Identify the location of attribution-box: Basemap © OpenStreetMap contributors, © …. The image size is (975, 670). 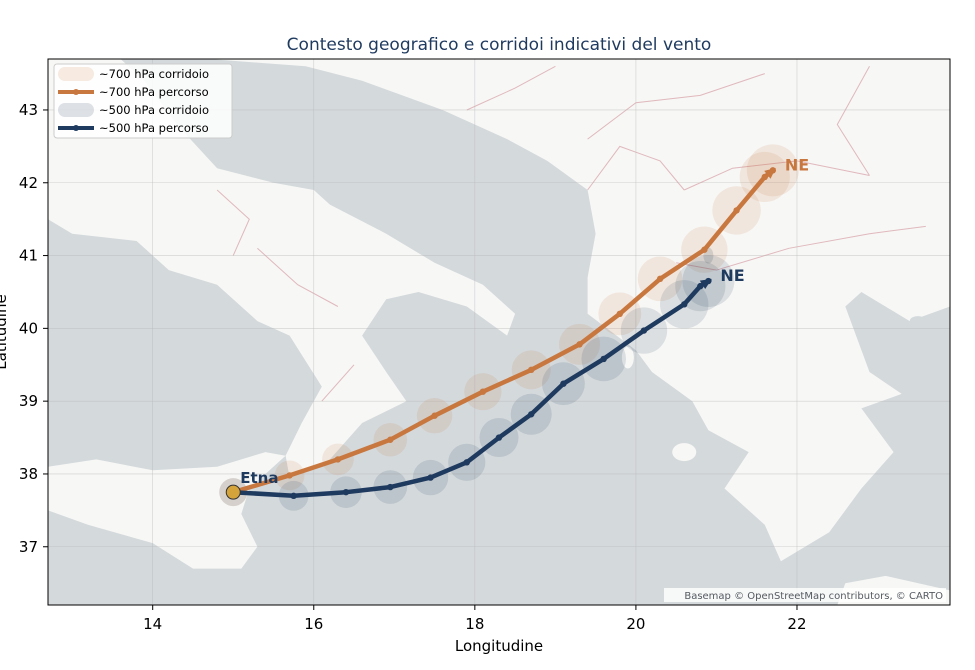
(805, 595).